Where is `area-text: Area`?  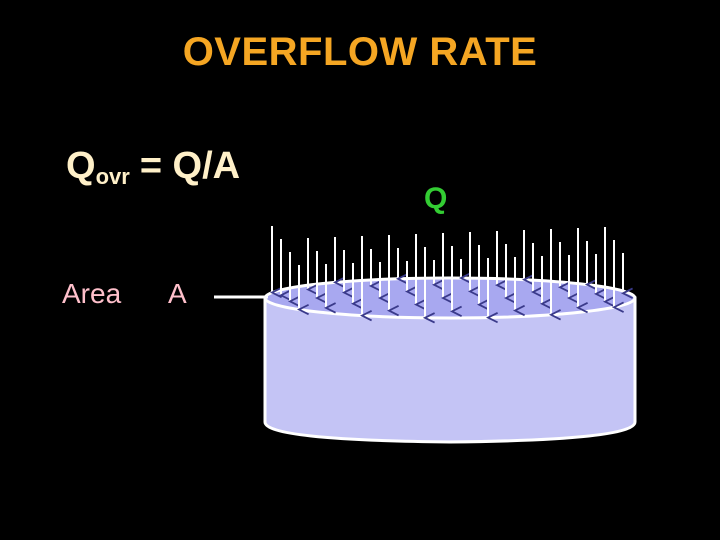
area-text: Area is located at coordinates (92, 293).